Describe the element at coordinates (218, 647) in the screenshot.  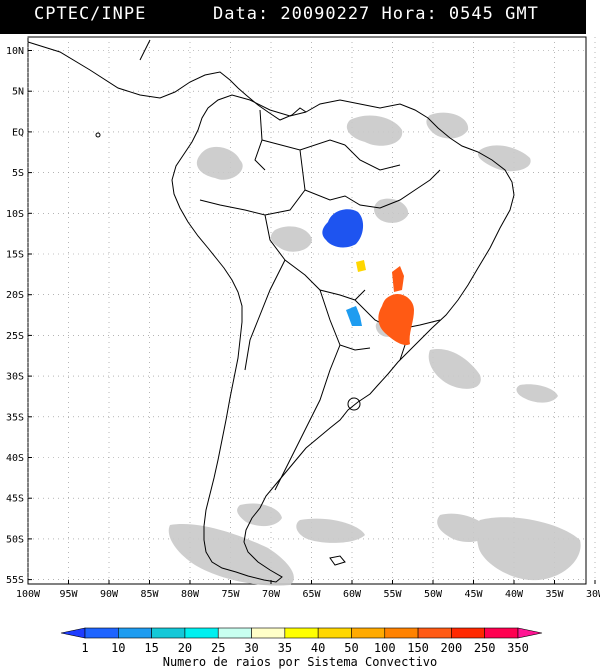
I see `legend-value-label: 25` at that location.